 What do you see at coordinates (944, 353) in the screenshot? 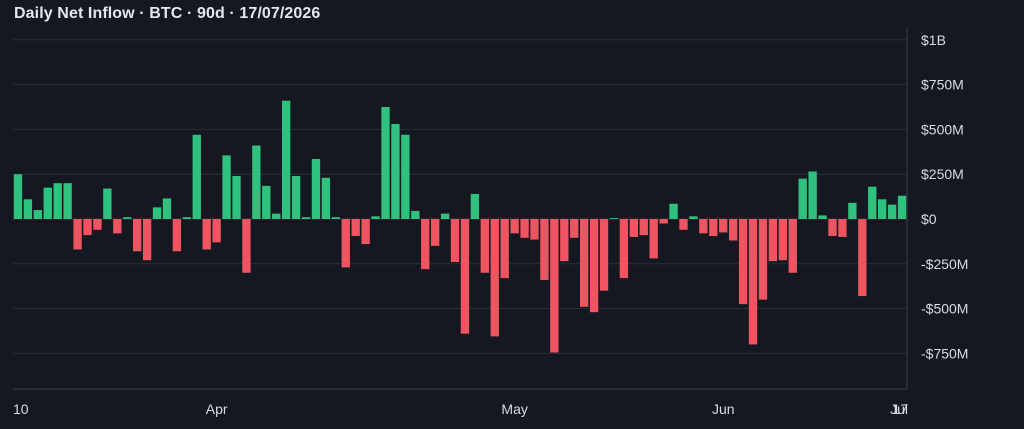
I see `y-tick-label: -$750M` at bounding box center [944, 353].